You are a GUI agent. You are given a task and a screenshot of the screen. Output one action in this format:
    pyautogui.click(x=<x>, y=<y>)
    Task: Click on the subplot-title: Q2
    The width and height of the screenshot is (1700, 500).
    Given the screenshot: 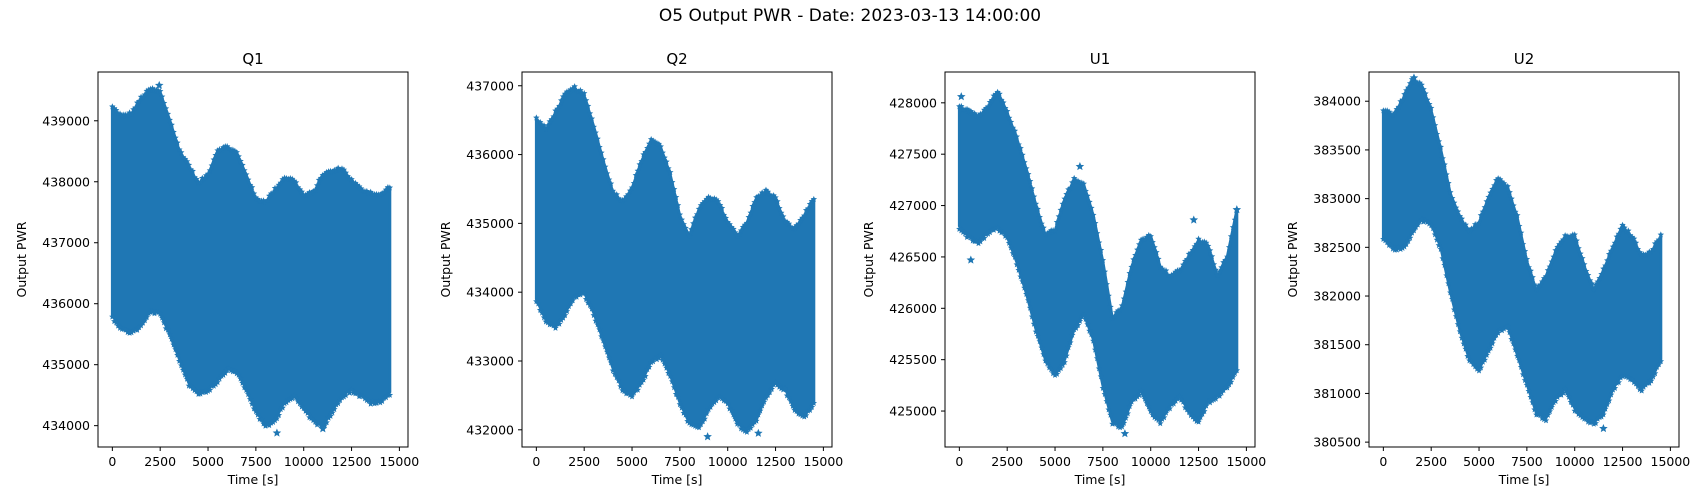 What is the action you would take?
    pyautogui.click(x=676, y=59)
    